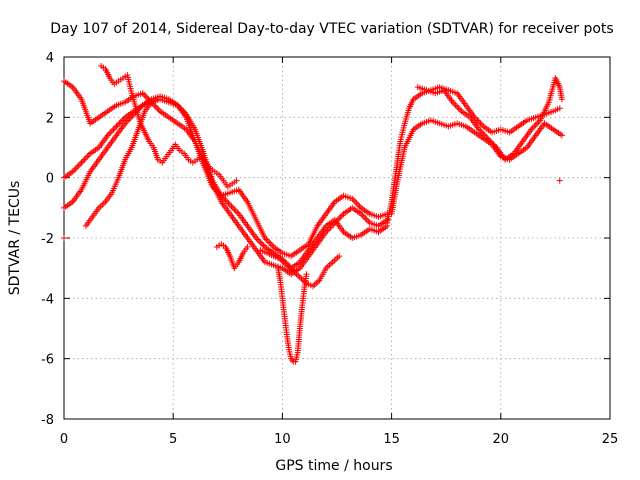  What do you see at coordinates (15, 238) in the screenshot?
I see `y-axis-label: SDTVAR / TECUs` at bounding box center [15, 238].